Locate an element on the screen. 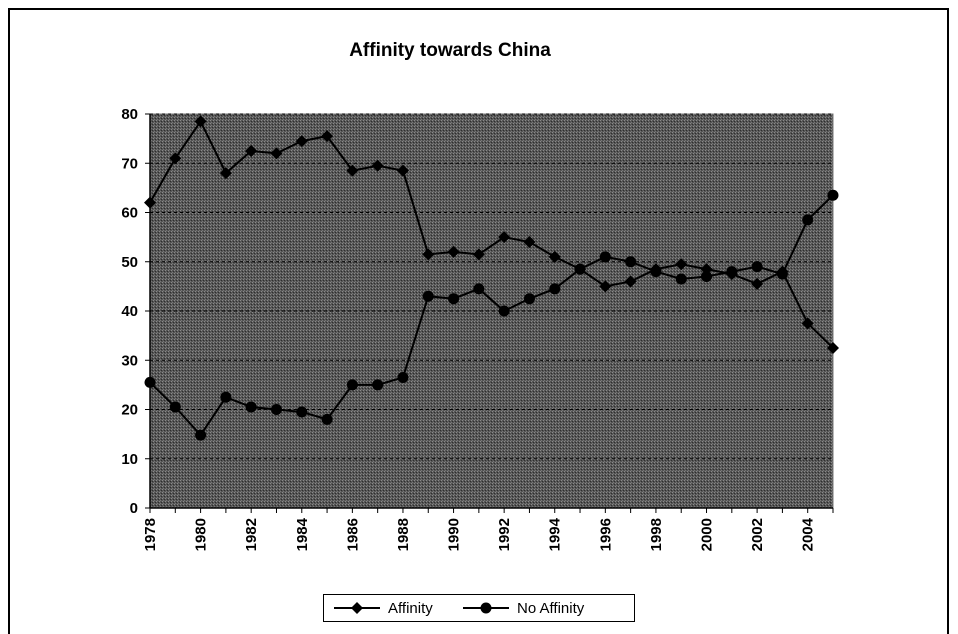 This screenshot has width=958, height=634. point-no-affinity-1987 is located at coordinates (378, 385).